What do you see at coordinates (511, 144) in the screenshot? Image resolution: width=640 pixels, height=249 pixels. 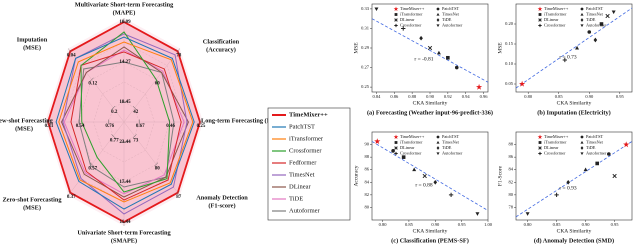 I see `y-tick-label: 88` at bounding box center [511, 144].